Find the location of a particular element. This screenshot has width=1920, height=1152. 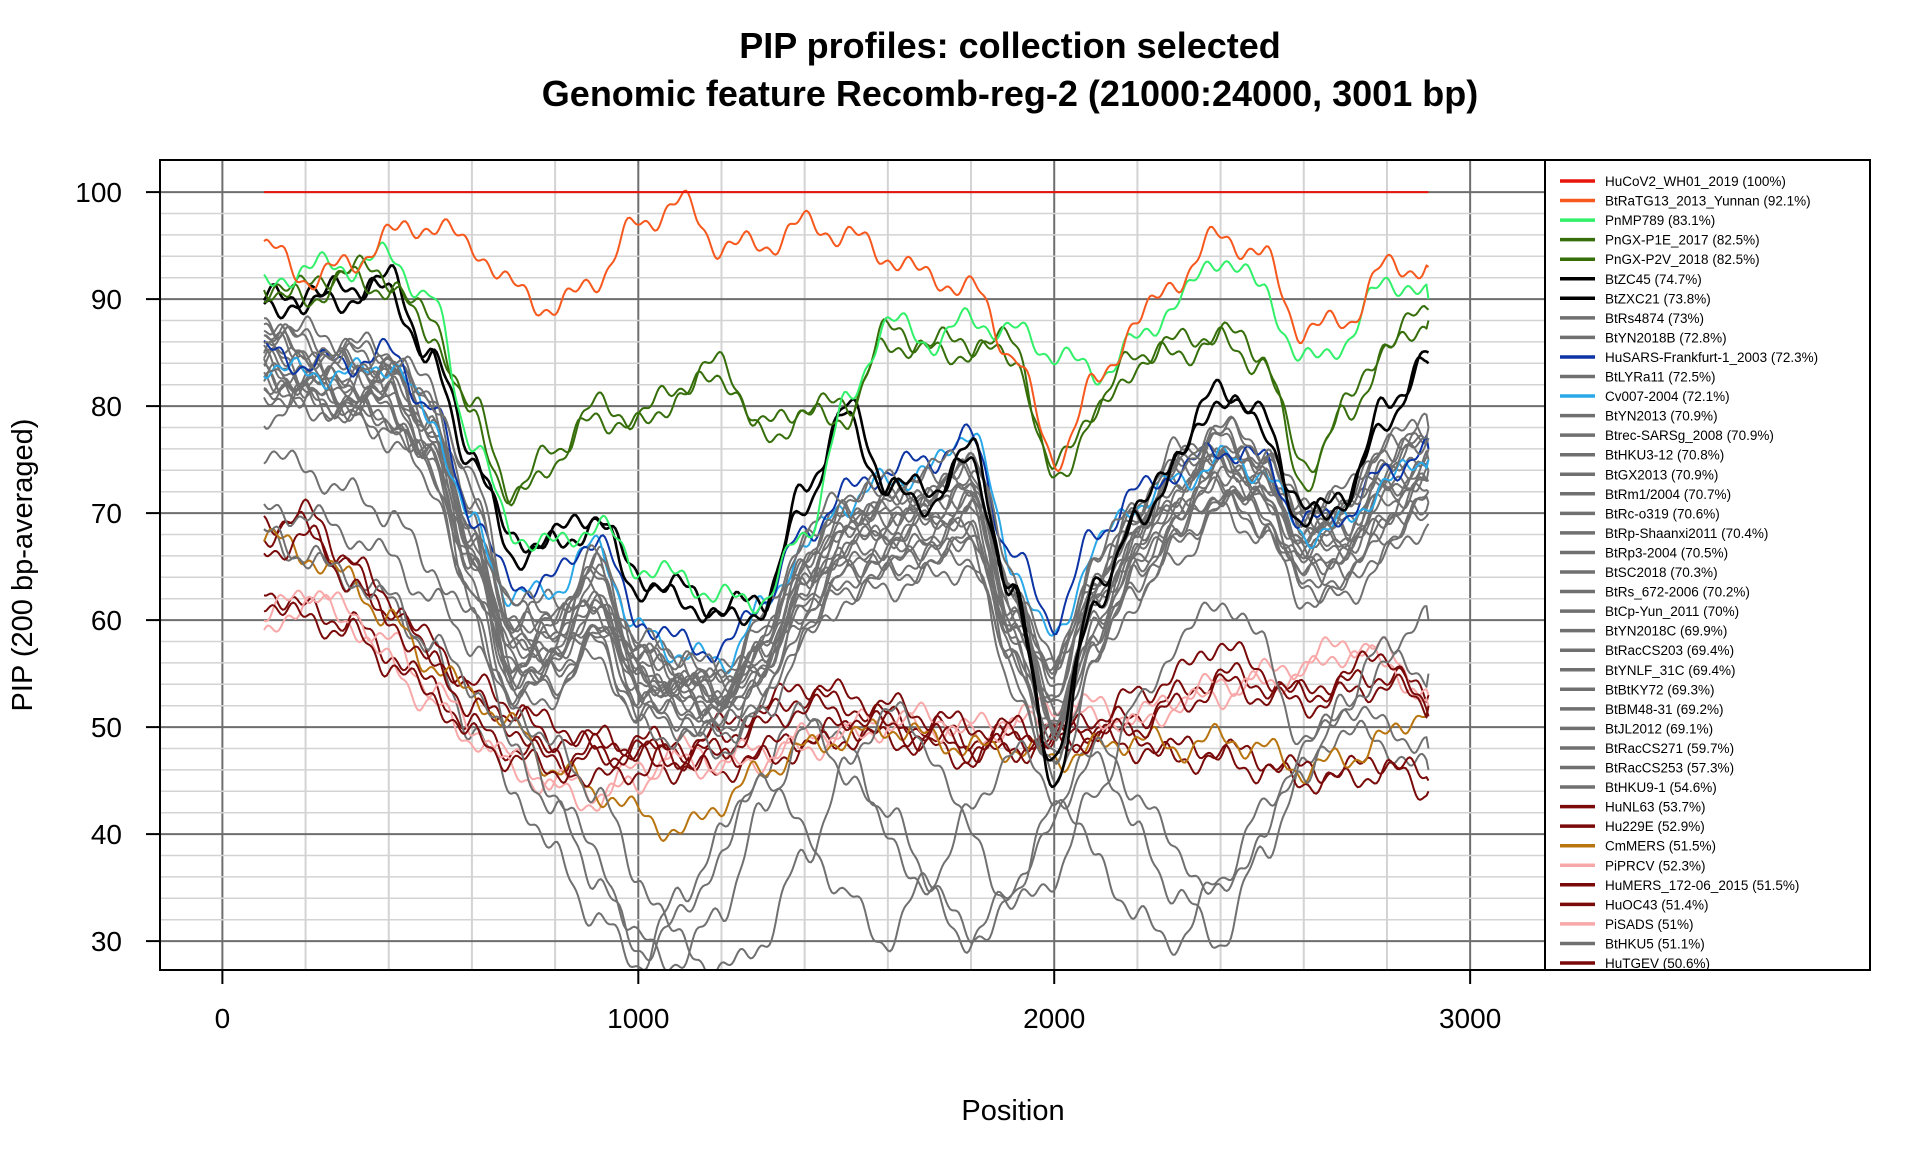

legend-item: BtYN2013 (70.9%) is located at coordinates (1661, 416).